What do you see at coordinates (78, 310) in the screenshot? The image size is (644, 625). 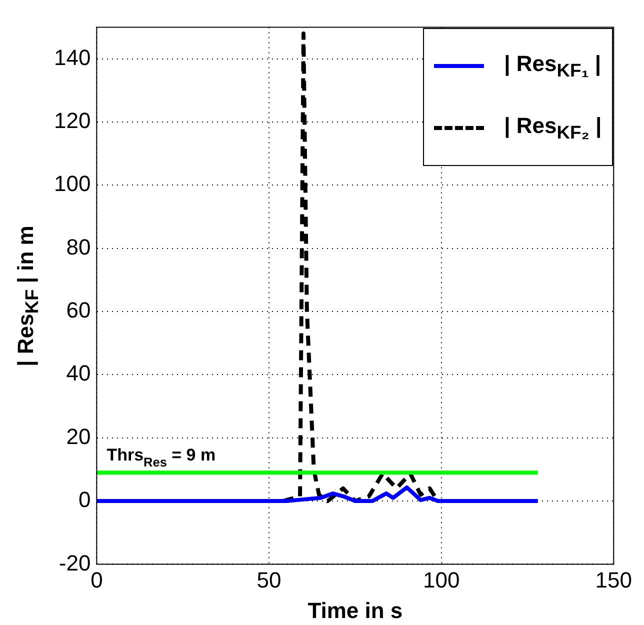 I see `y-tick-label: 60` at bounding box center [78, 310].